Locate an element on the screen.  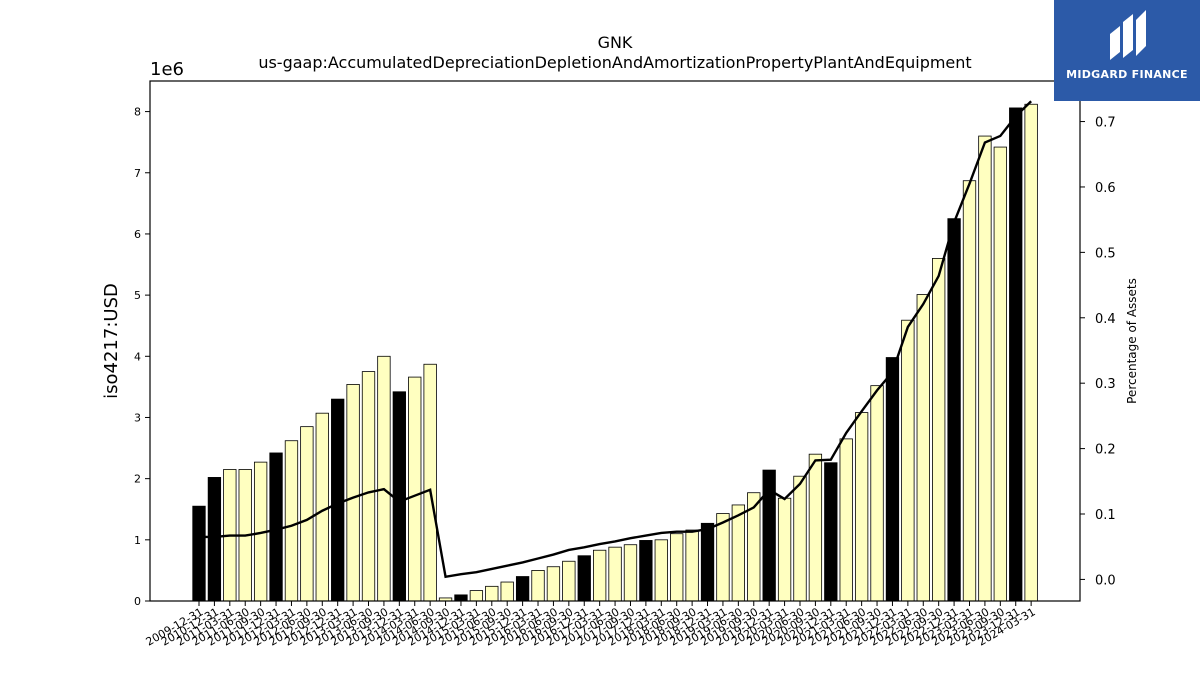
y-tick-label: 1 is located at coordinates (137, 540).